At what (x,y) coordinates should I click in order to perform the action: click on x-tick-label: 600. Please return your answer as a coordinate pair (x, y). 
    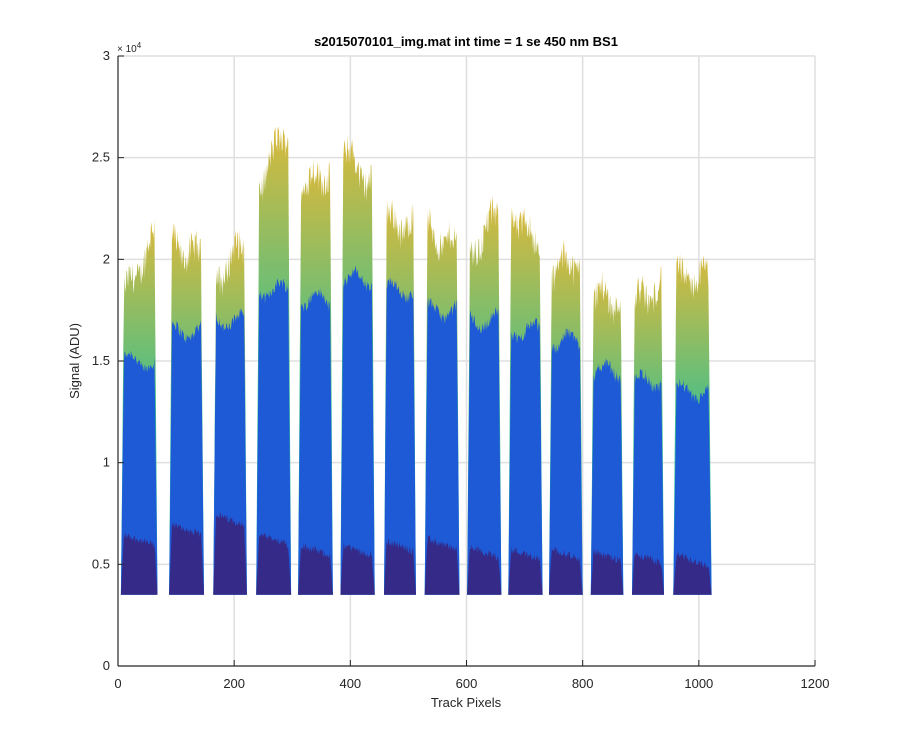
    Looking at the image, I should click on (467, 683).